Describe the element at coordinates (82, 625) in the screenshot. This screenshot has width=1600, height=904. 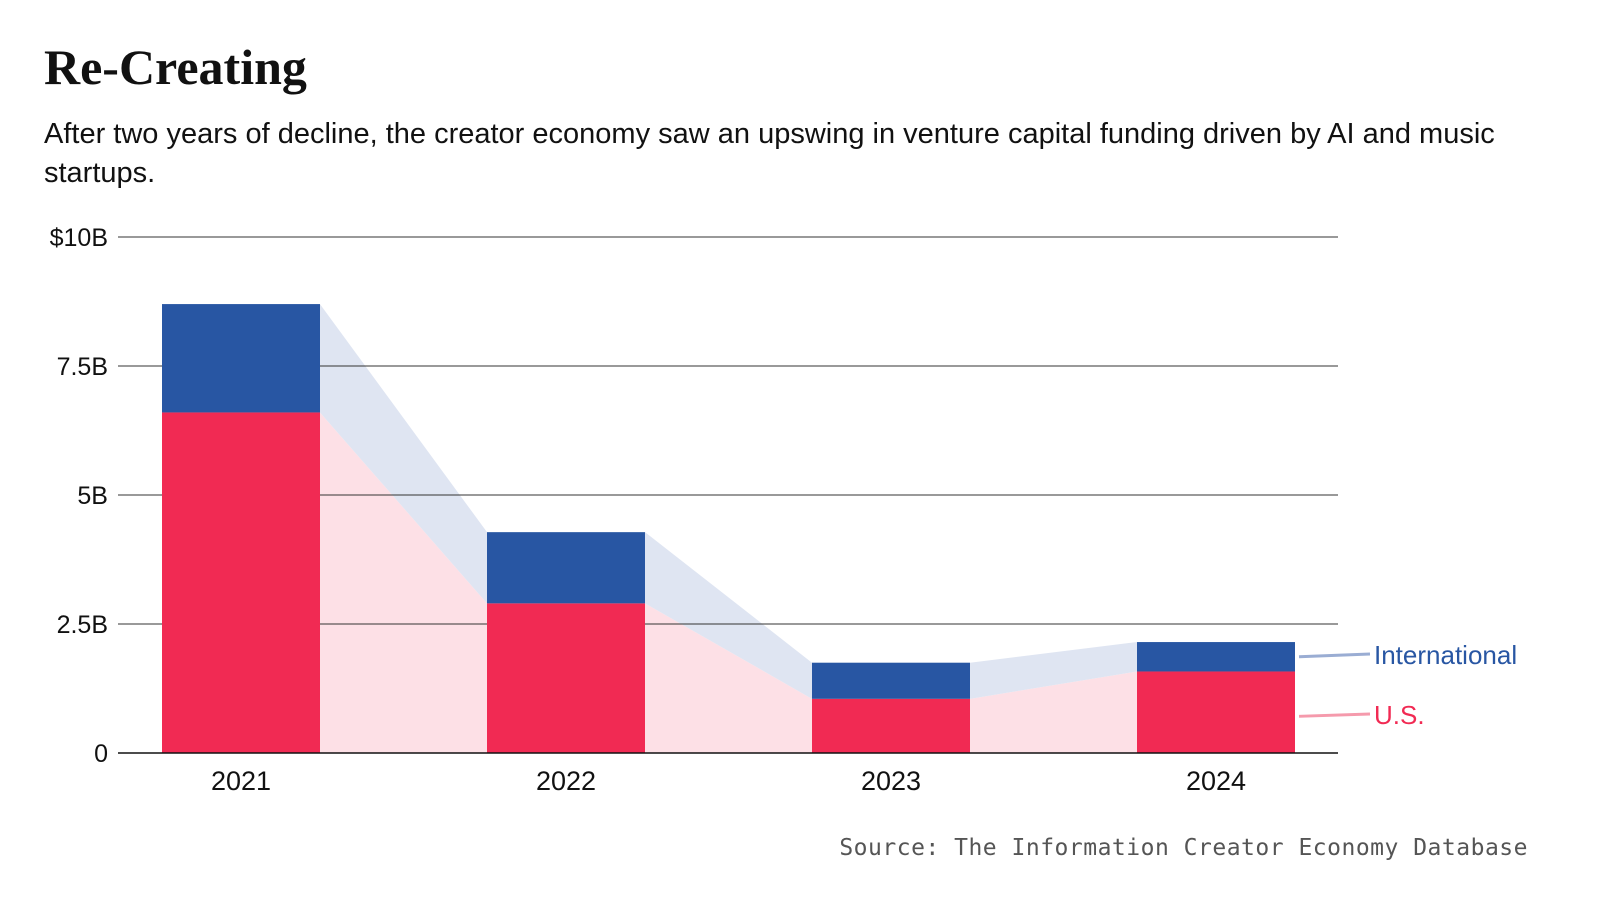
I see `y-tick-label: 2.5B` at that location.